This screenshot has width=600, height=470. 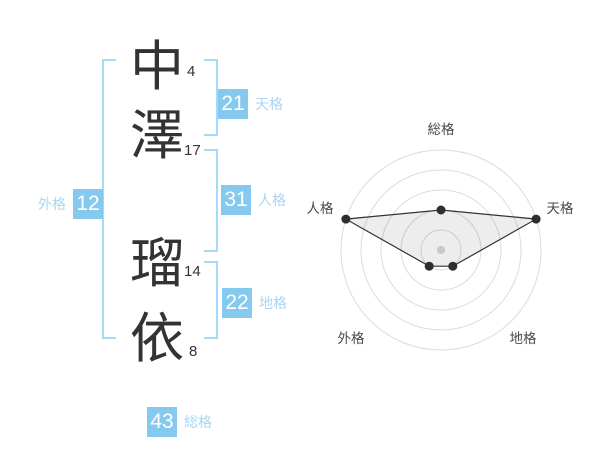 I want to click on jinkaku-score: 31 人格, so click(x=253, y=200).